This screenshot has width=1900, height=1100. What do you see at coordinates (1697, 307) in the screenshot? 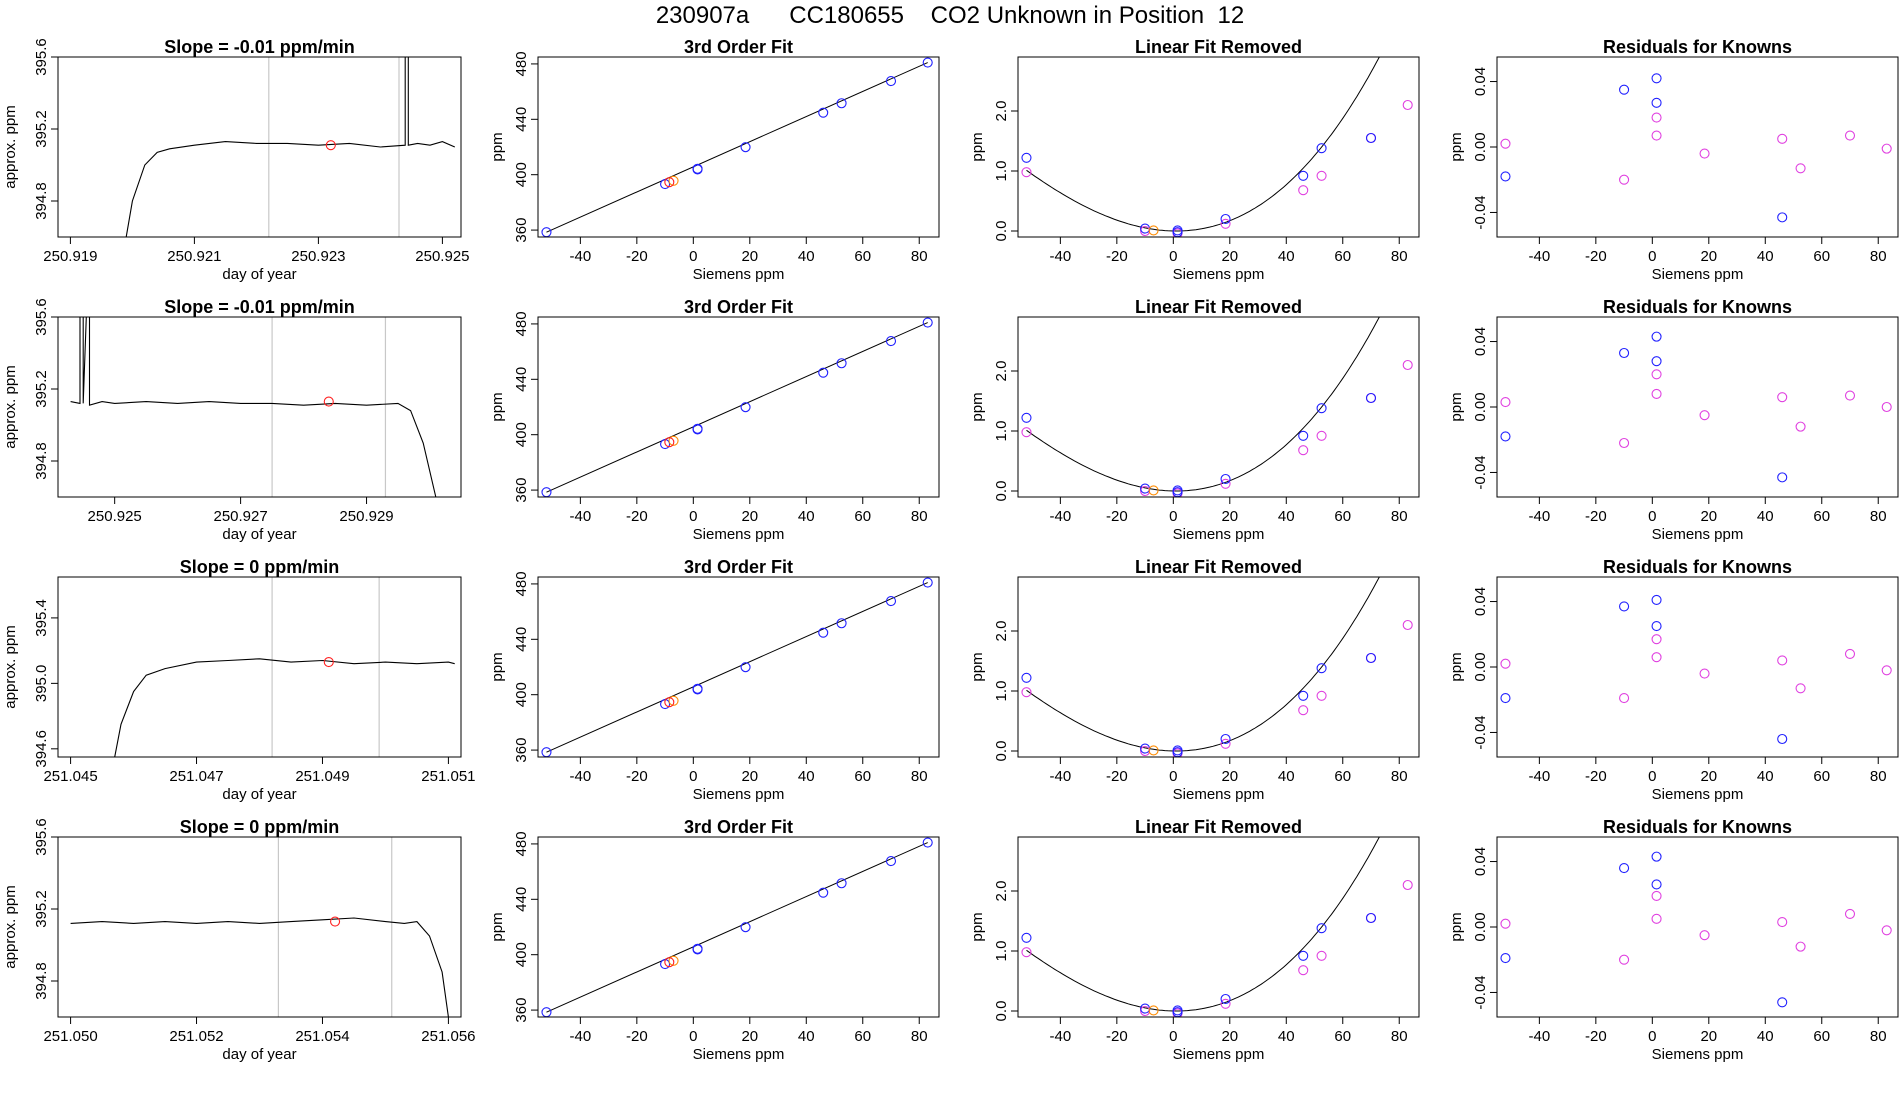
I see `panel-title: Residuals for Knowns` at bounding box center [1697, 307].